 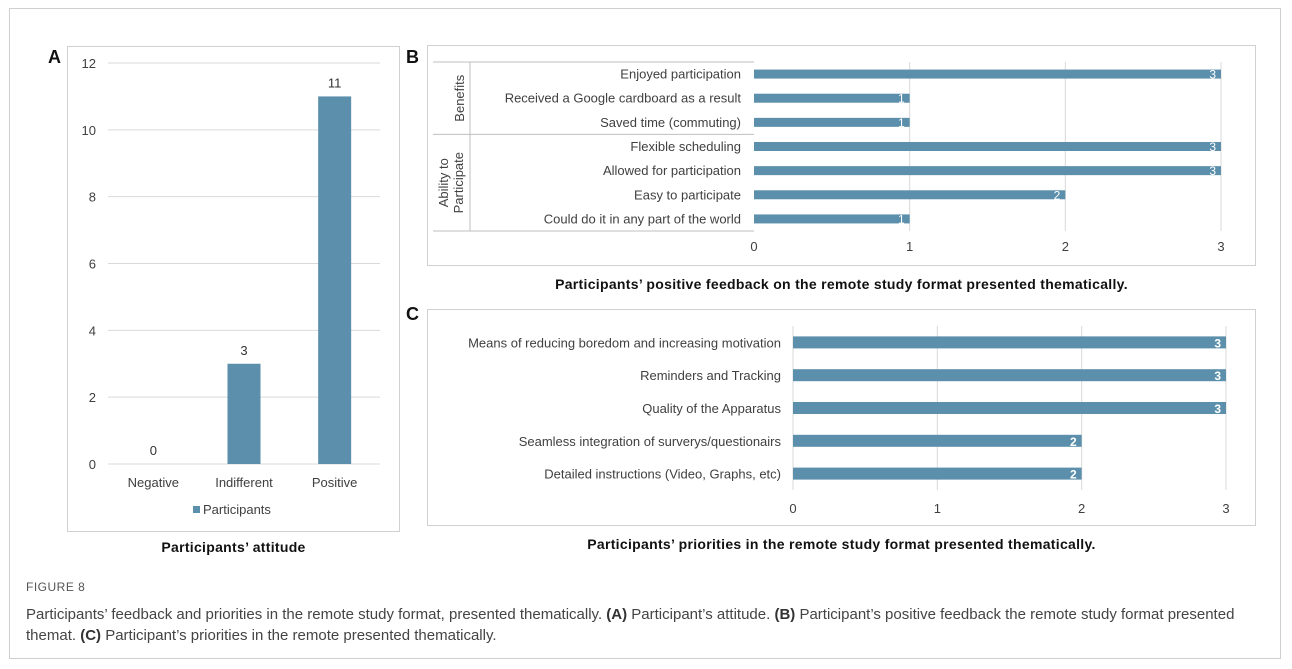 What do you see at coordinates (617, 614) in the screenshot?
I see `caption-a-label: (A)` at bounding box center [617, 614].